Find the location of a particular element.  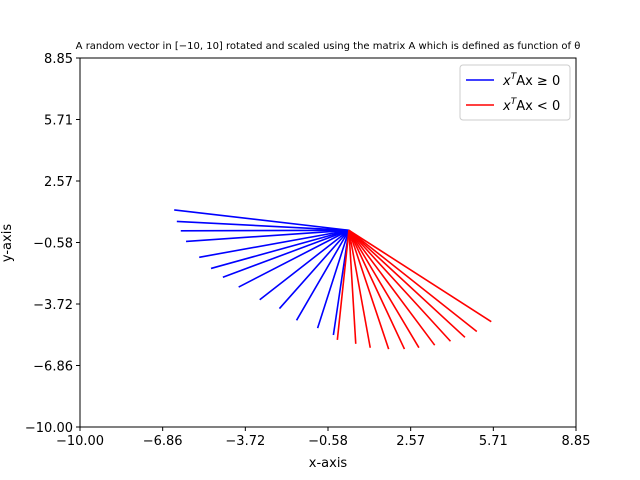

y-tick-label: −3.72 is located at coordinates (53, 305).